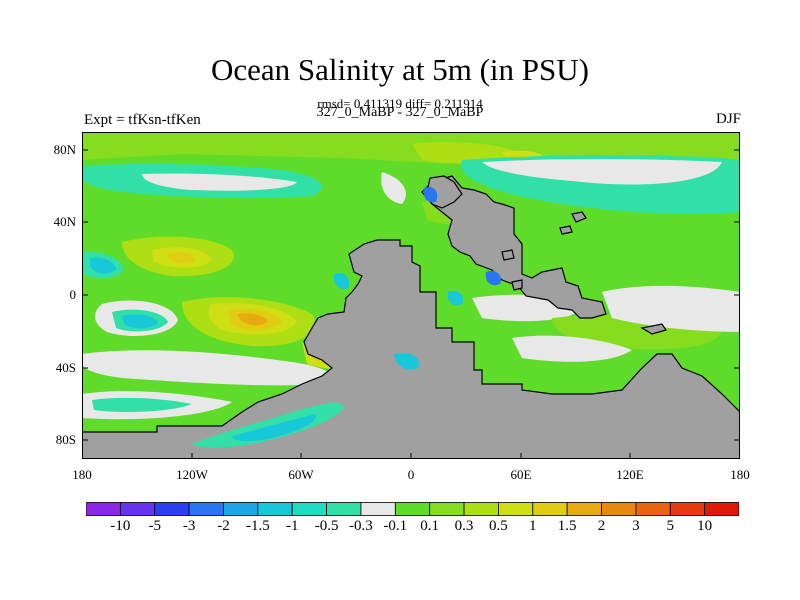 This screenshot has width=800, height=600. What do you see at coordinates (728, 119) in the screenshot?
I see `season-label: DJF` at bounding box center [728, 119].